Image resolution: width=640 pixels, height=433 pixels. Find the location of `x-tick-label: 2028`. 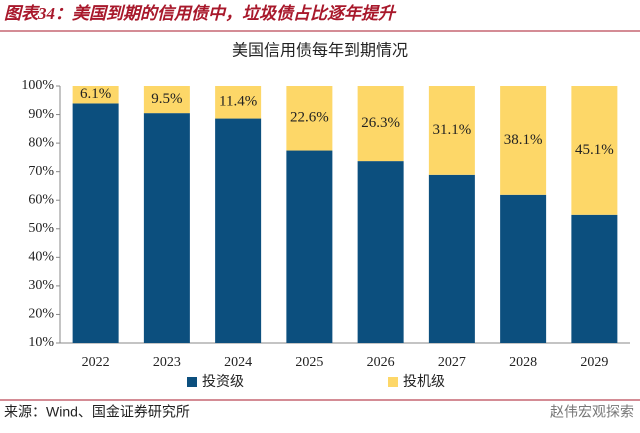

x-tick-label: 2028 is located at coordinates (523, 362).